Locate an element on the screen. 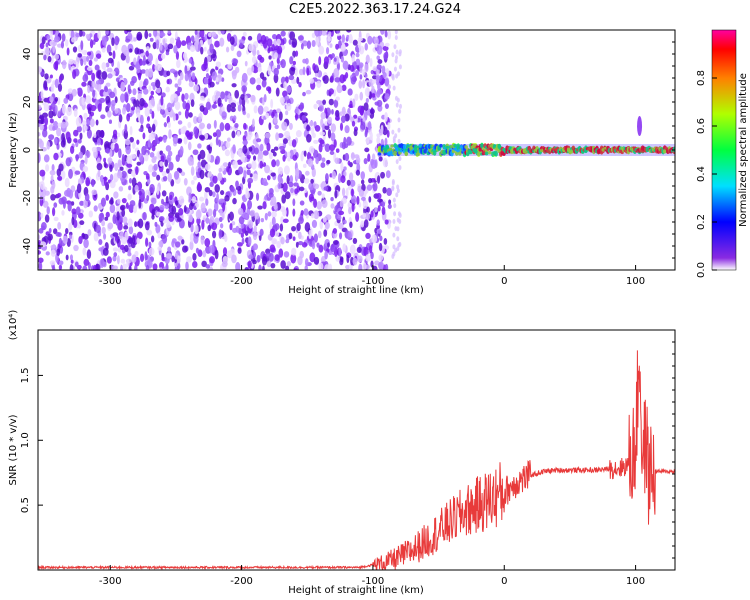 The width and height of the screenshot is (750, 600). signal-cell is located at coordinates (439, 148).